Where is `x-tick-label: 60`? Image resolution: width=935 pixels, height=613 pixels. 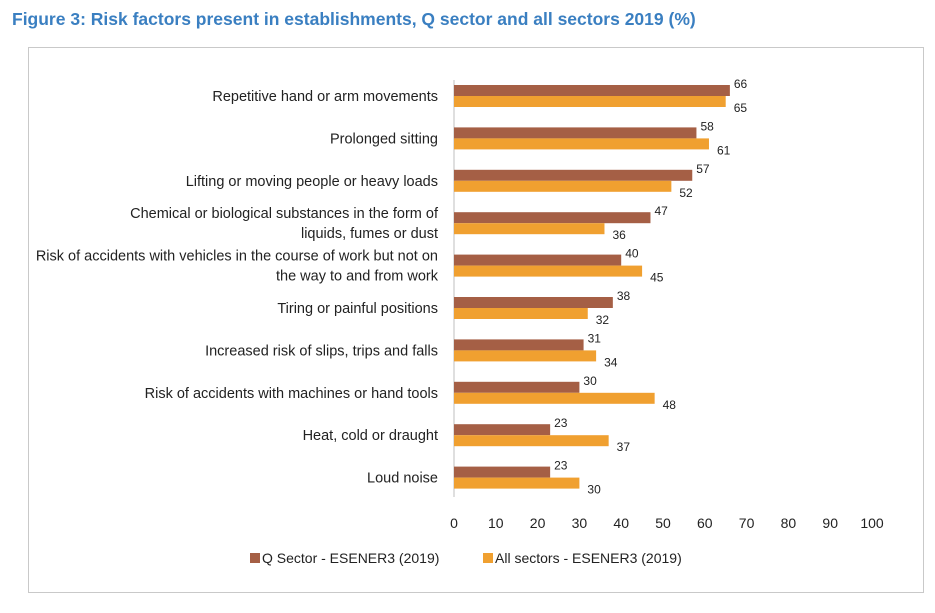 x-tick-label: 60 is located at coordinates (705, 523).